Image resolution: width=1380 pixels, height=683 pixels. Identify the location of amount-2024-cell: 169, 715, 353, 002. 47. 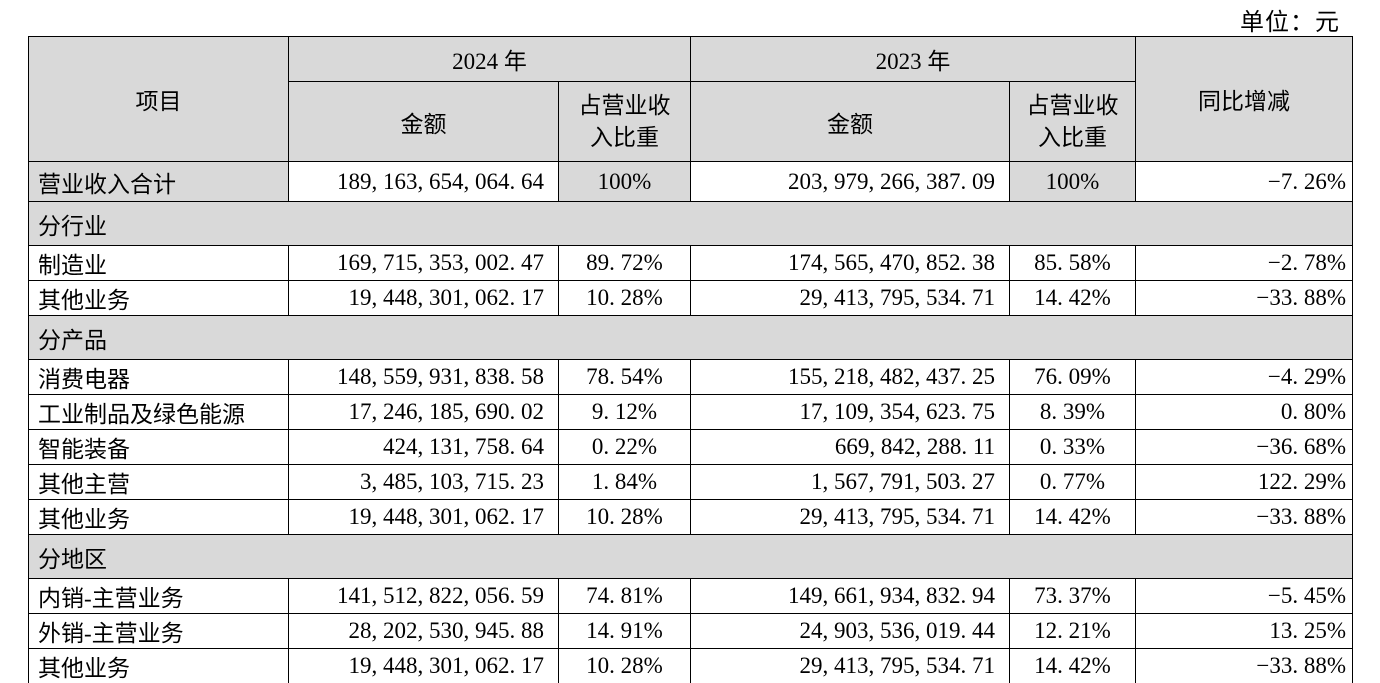
(423, 263).